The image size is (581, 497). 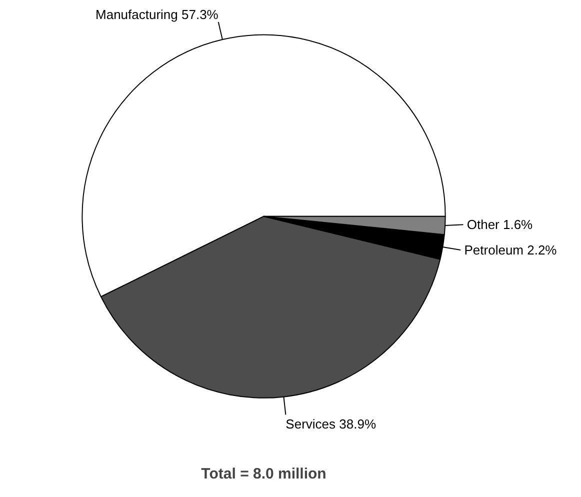 What do you see at coordinates (263, 473) in the screenshot?
I see `text: Total = 8.0 million` at bounding box center [263, 473].